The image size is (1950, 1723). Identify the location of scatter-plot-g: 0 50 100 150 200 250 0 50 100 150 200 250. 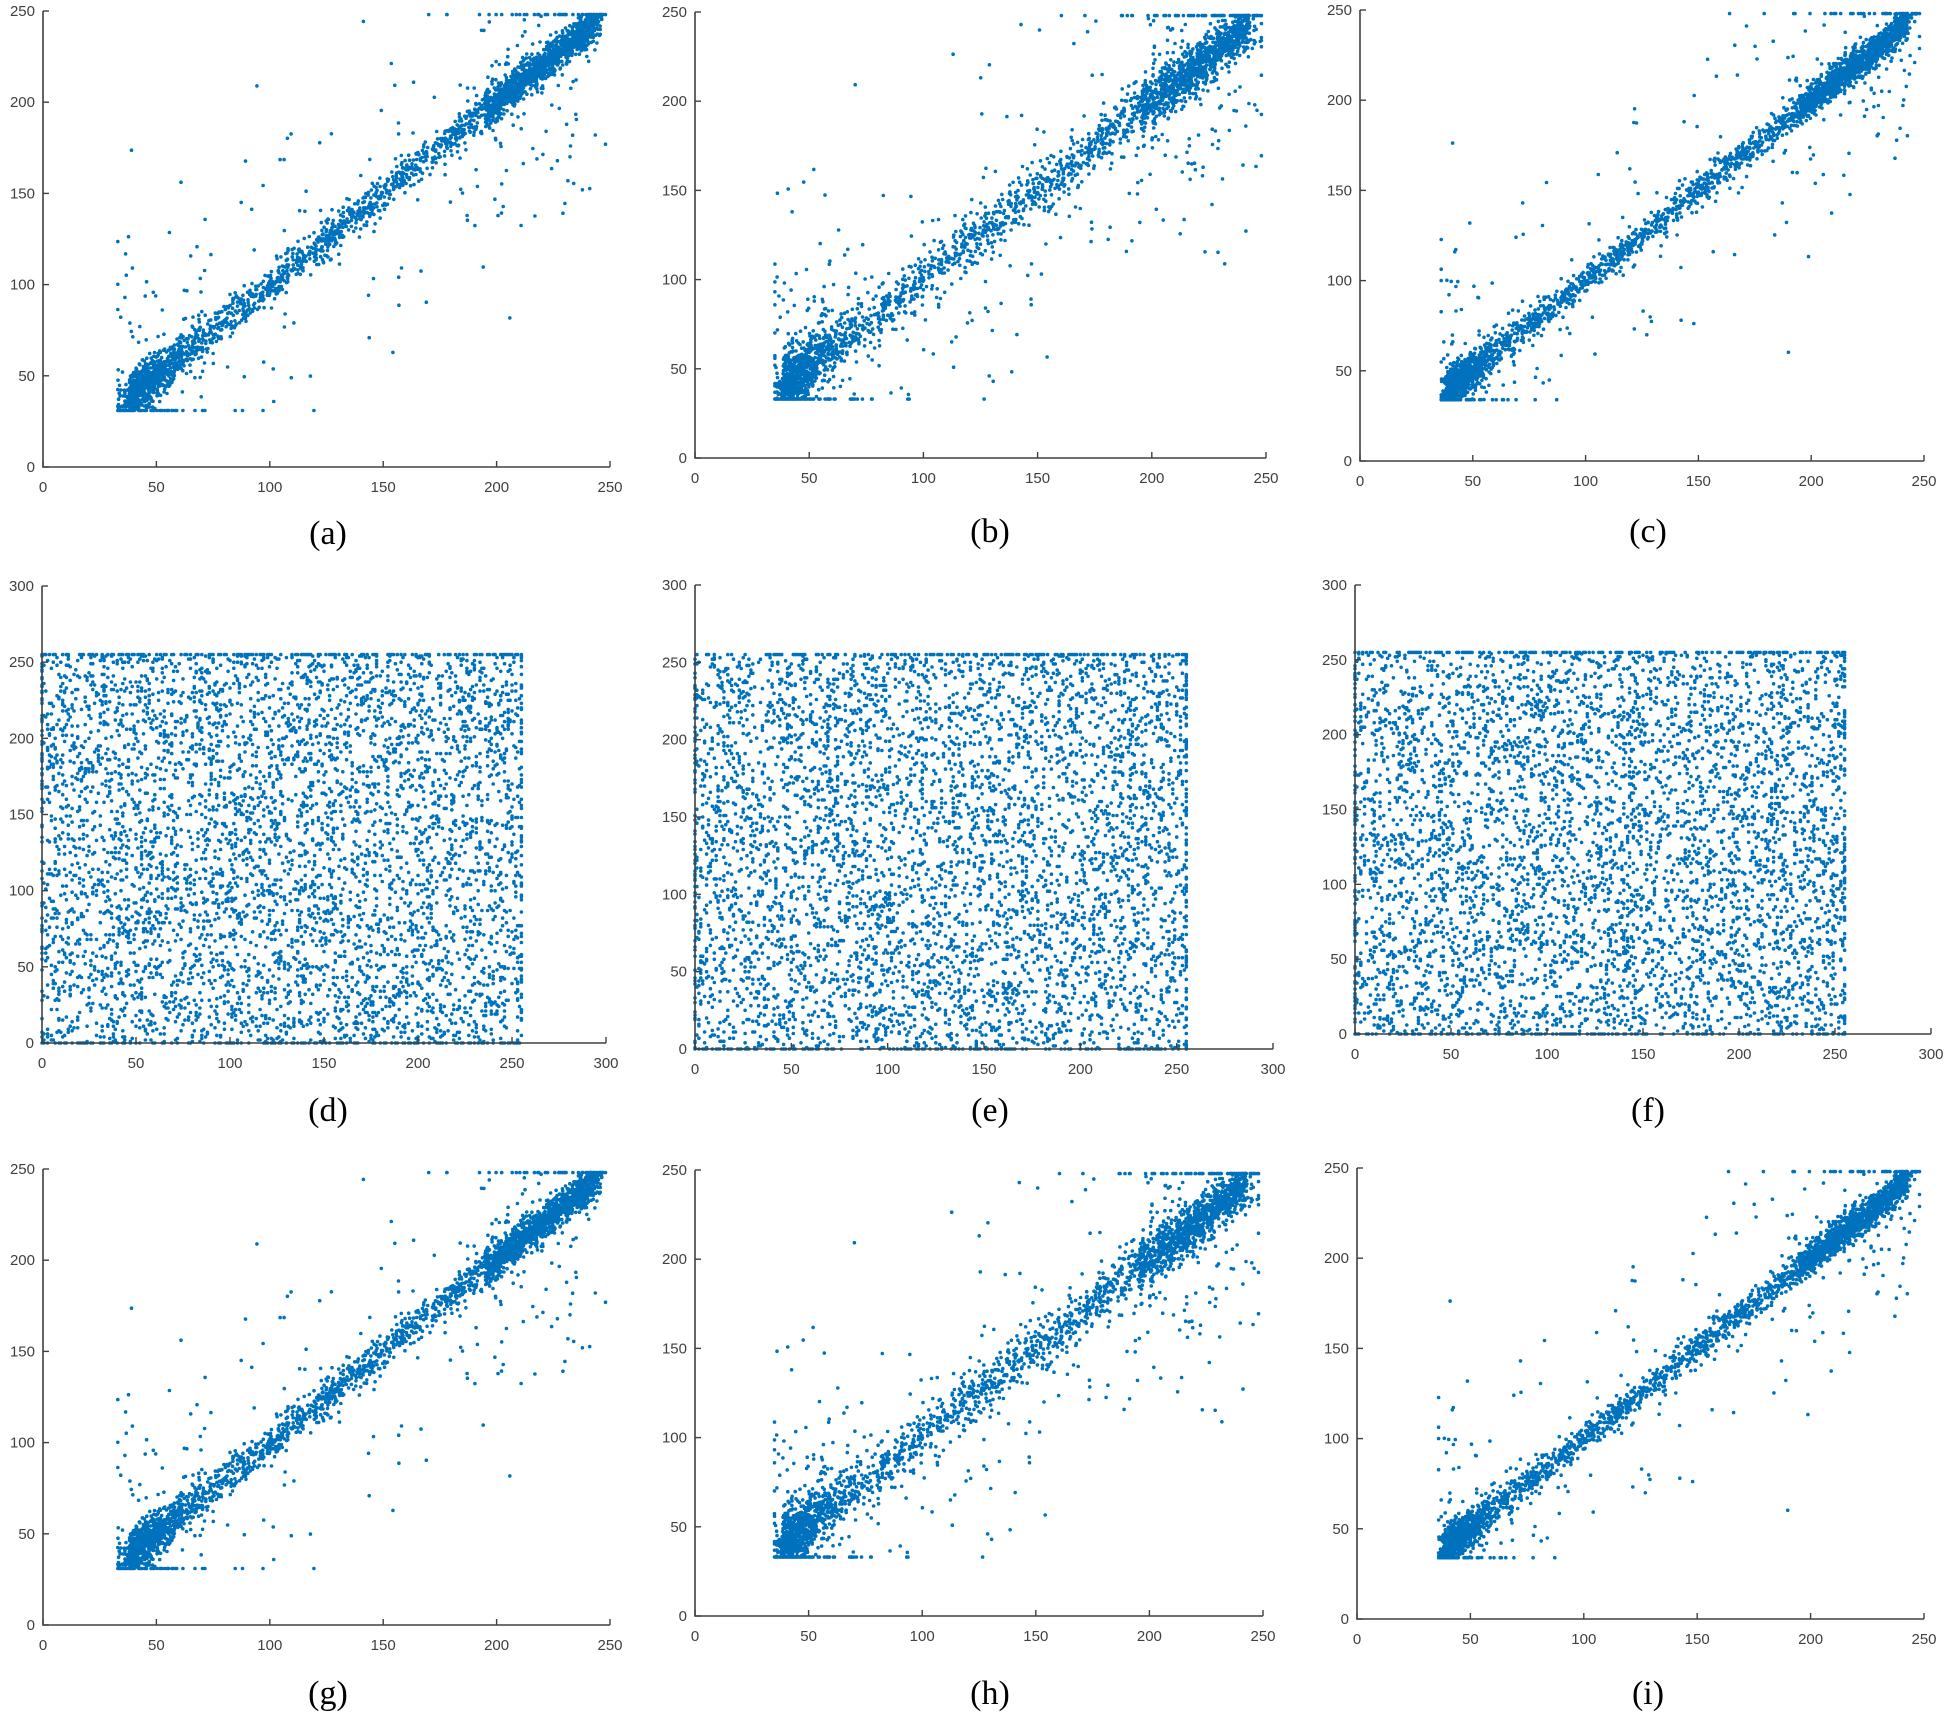
(316, 1407).